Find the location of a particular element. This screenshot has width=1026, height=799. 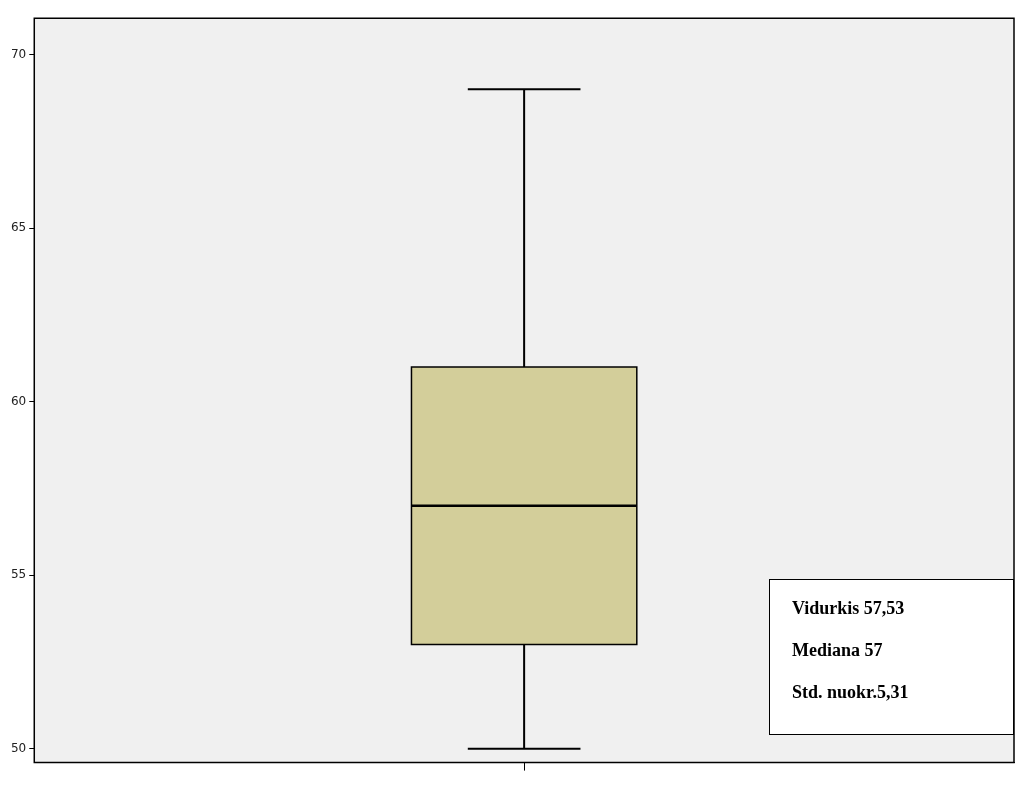

y-tick-label: 55 is located at coordinates (18, 574).